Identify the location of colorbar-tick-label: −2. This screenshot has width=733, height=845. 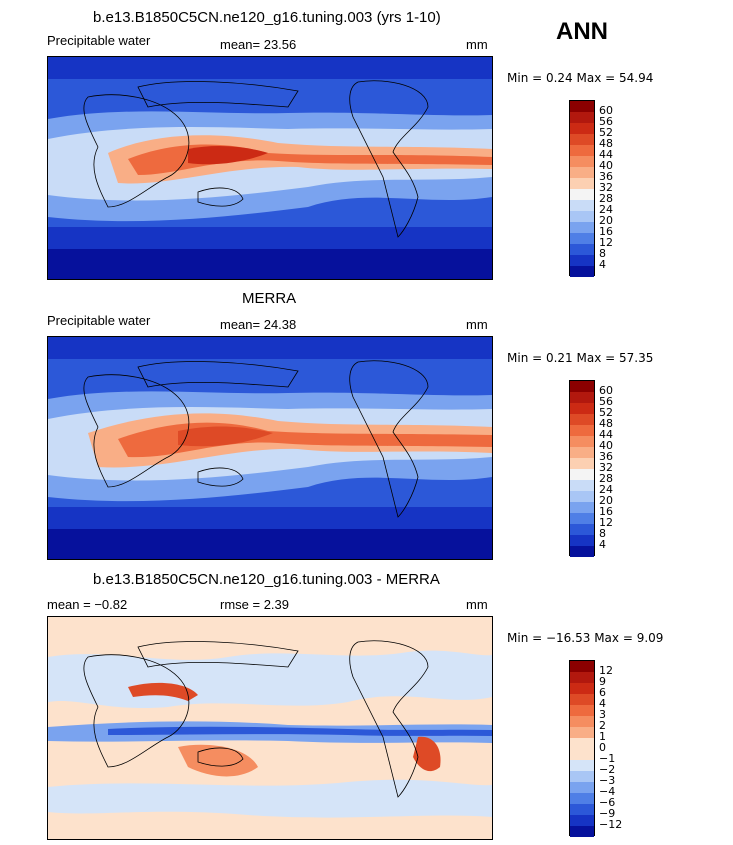
(607, 769).